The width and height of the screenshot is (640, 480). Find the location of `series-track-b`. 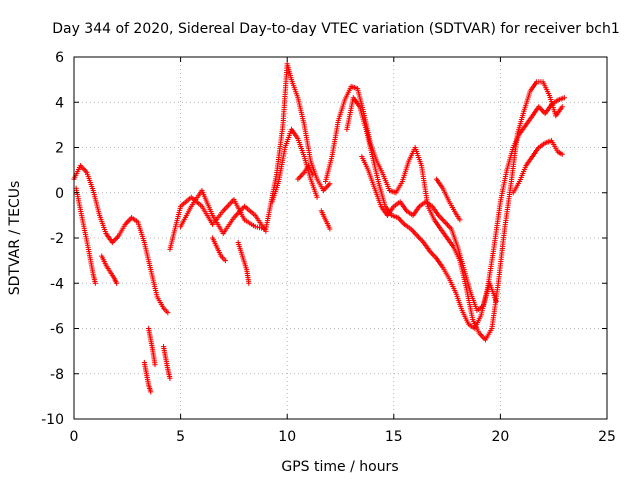

series-track-b is located at coordinates (85, 235).